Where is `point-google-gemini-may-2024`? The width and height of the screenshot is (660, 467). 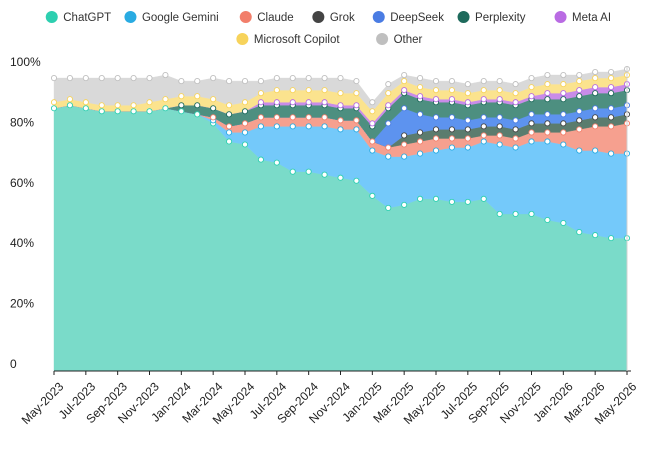 point-google-gemini-may-2024 is located at coordinates (245, 132).